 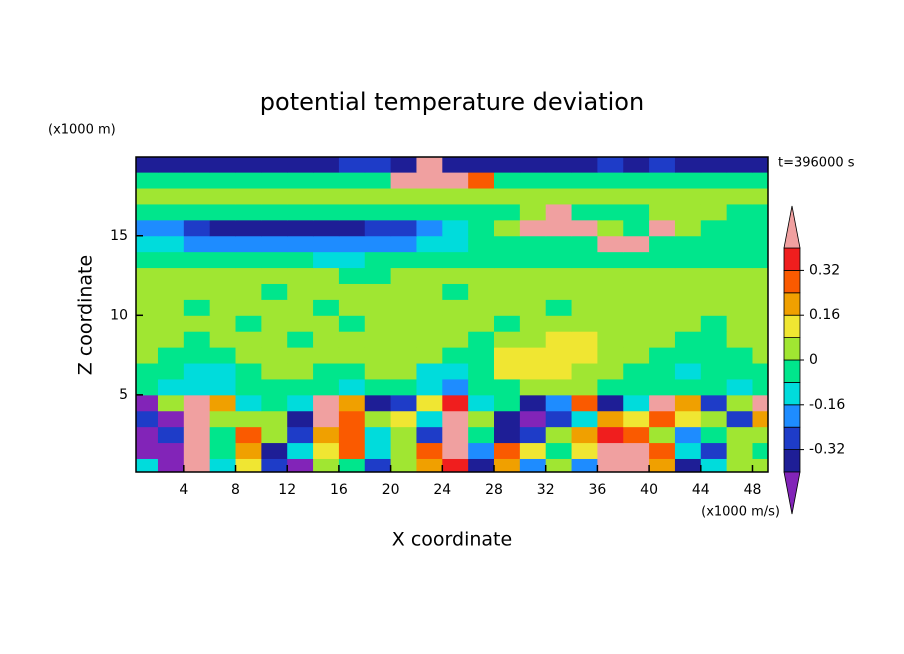 I want to click on x-tick-label: 16, so click(x=339, y=490).